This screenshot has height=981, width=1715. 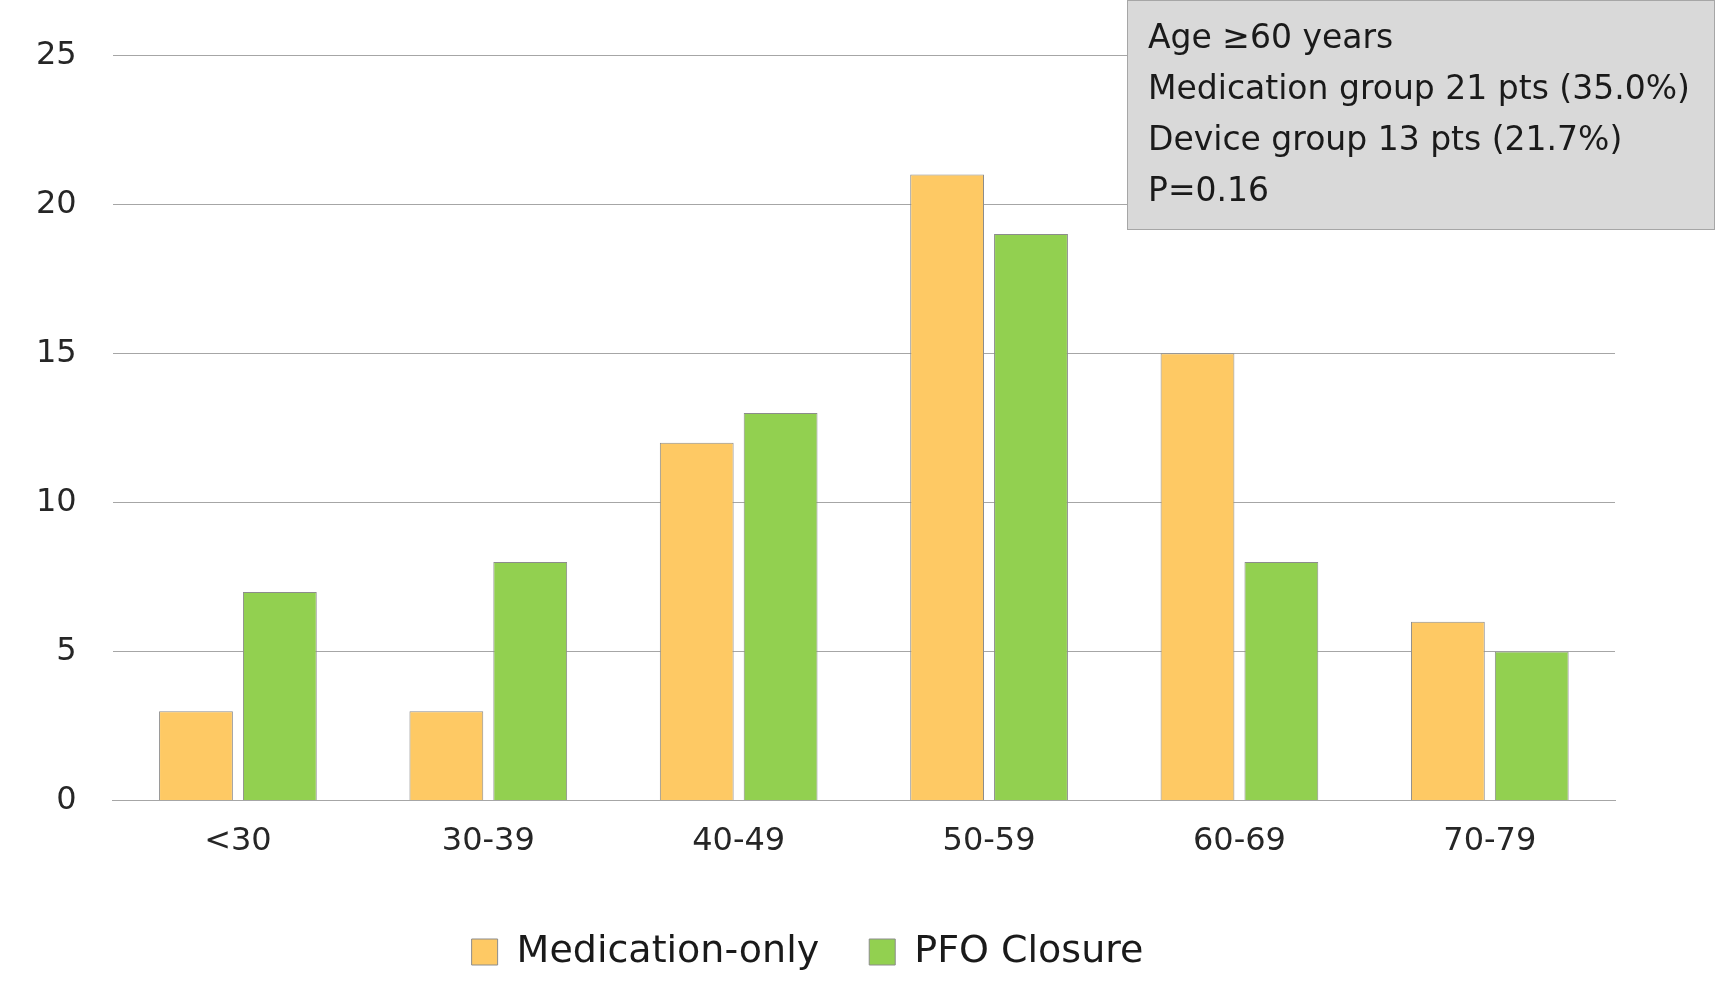 What do you see at coordinates (1419, 88) in the screenshot?
I see `annotation: Medication group 21 pts (35.0%)` at bounding box center [1419, 88].